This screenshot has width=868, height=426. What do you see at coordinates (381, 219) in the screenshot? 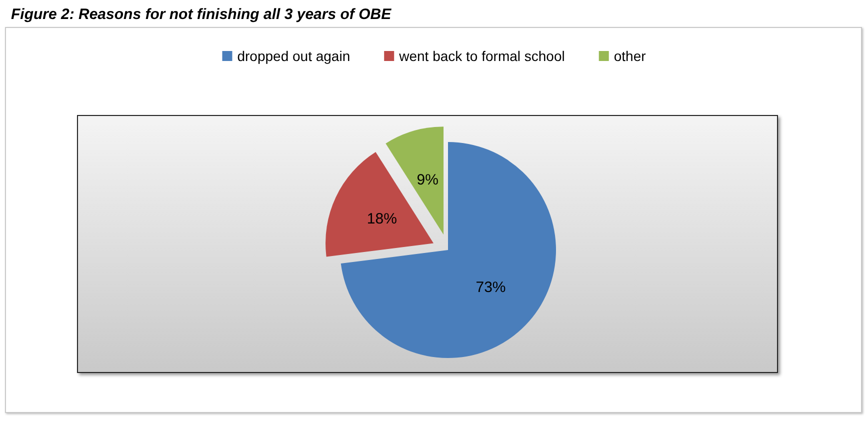
I see `data-label: 18%` at bounding box center [381, 219].